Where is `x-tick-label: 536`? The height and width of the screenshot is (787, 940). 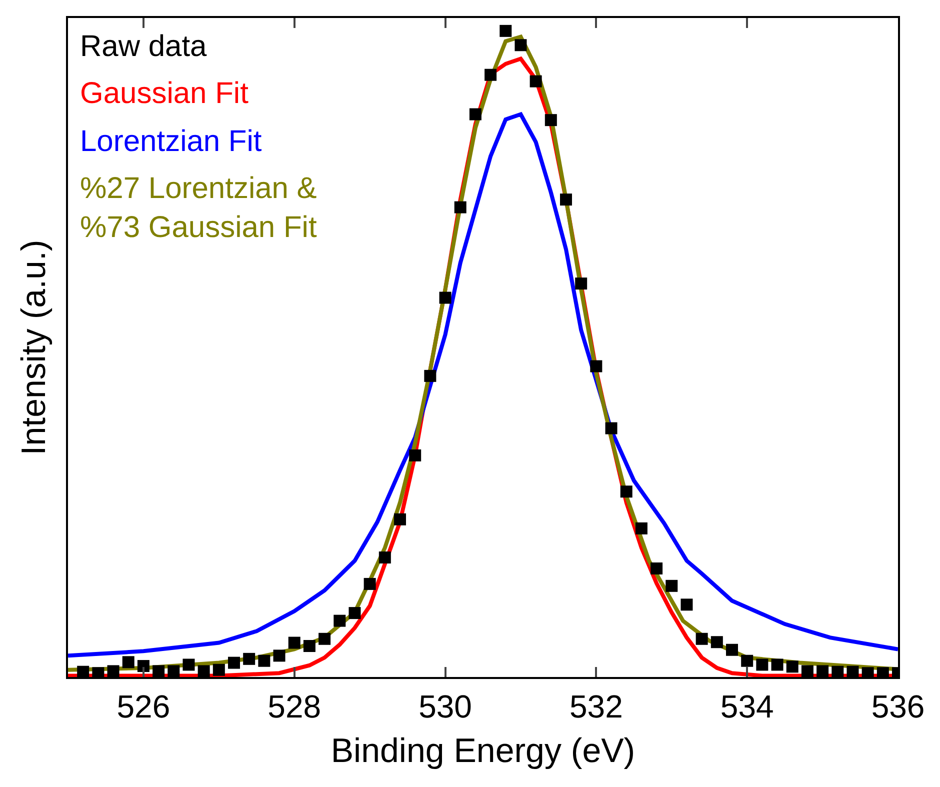
x-tick-label: 536 is located at coordinates (898, 706).